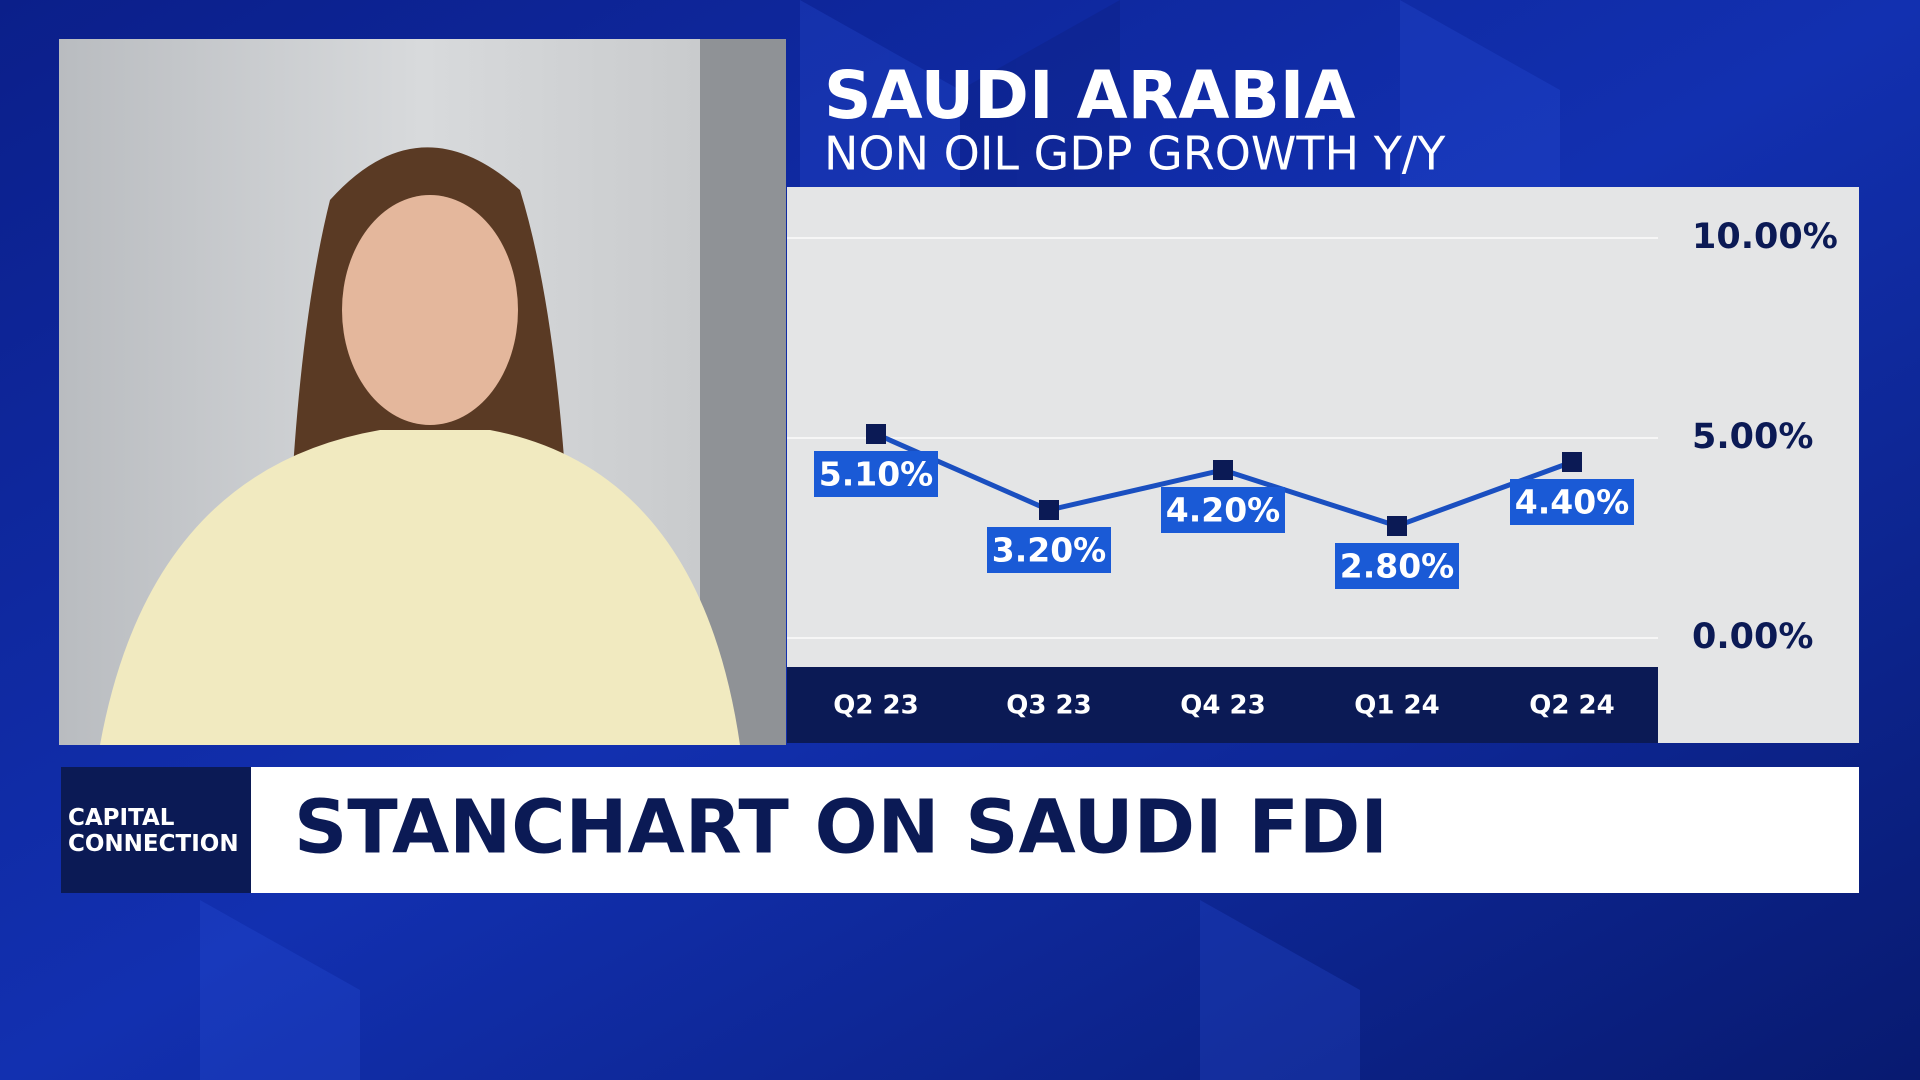 This screenshot has height=1080, width=1920. Describe the element at coordinates (1048, 706) in the screenshot. I see `x-tick-label: Q3 23` at that location.